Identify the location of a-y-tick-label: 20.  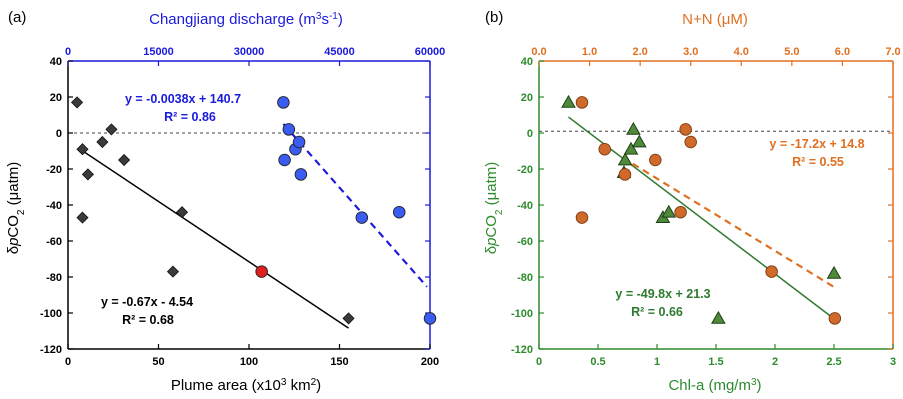
(56, 98).